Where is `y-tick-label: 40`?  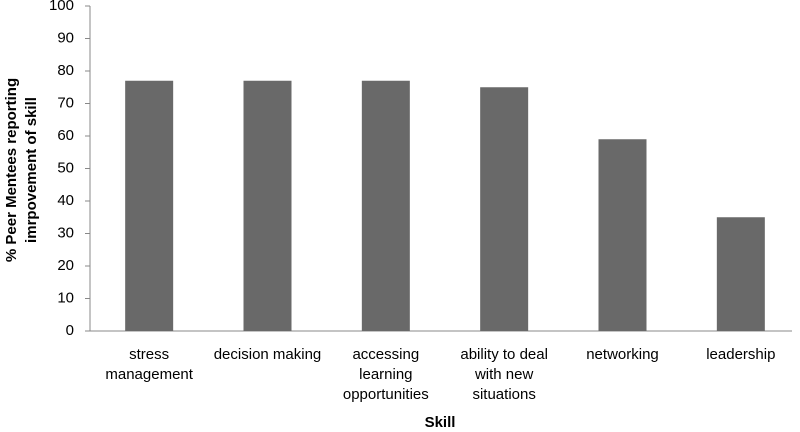
y-tick-label: 40 is located at coordinates (65, 200).